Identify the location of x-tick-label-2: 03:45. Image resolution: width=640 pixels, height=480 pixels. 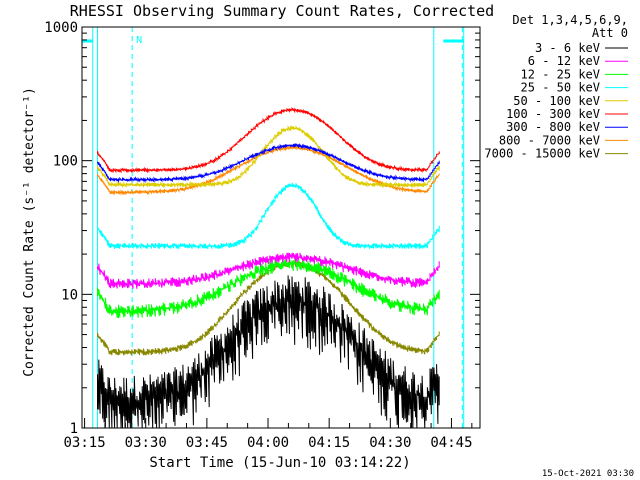
(207, 443).